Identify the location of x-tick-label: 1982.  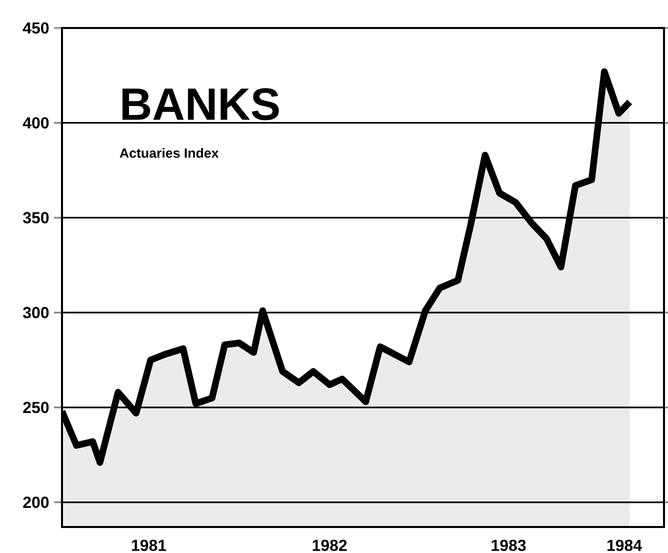
(329, 546).